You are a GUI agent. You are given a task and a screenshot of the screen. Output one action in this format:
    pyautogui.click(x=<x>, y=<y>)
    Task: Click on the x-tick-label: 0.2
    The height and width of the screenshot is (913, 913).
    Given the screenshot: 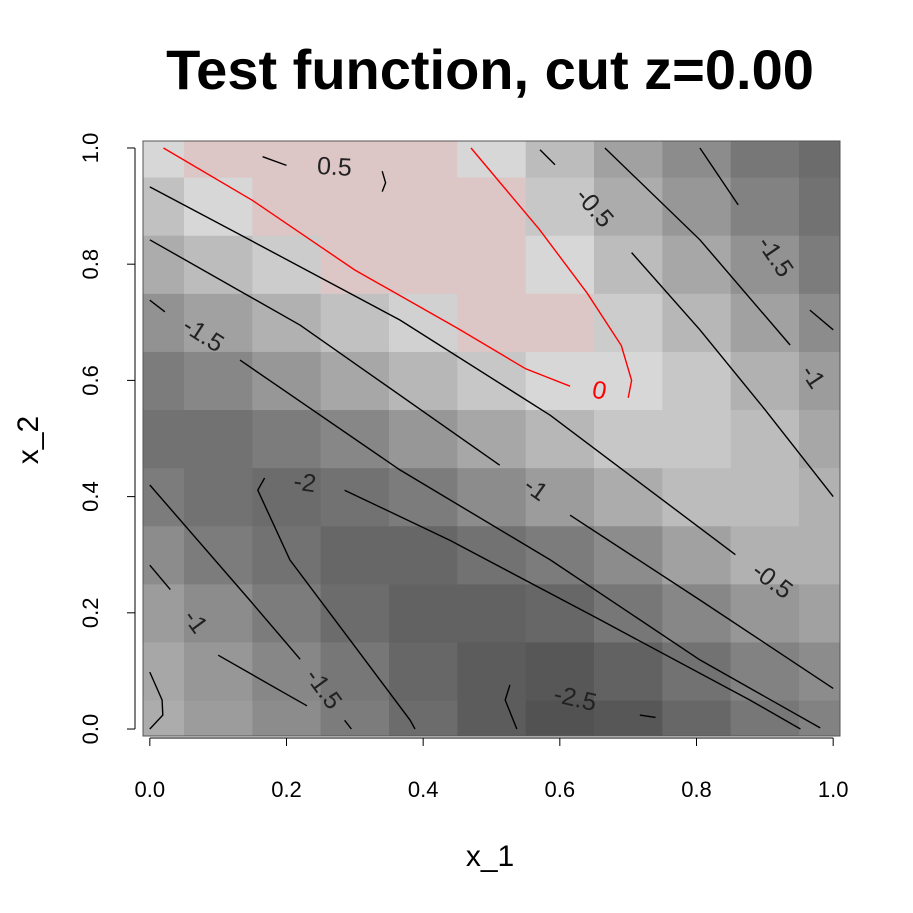 What is the action you would take?
    pyautogui.click(x=286, y=789)
    